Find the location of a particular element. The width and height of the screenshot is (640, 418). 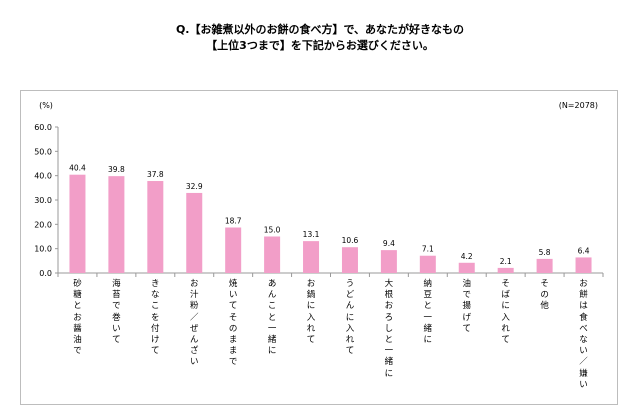

y-tick-label: 20.0 is located at coordinates (43, 224).